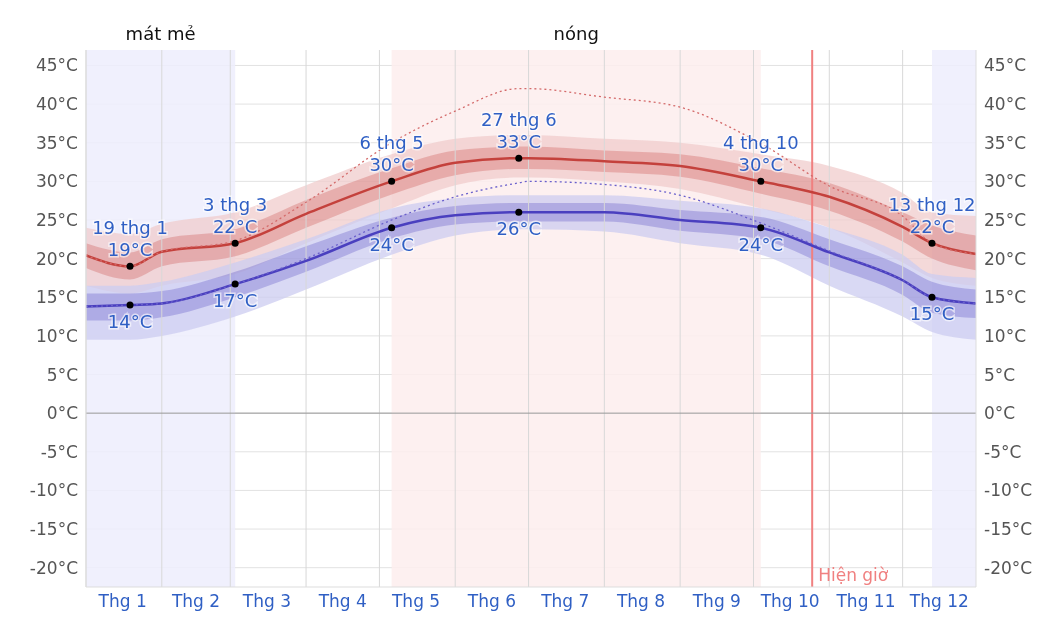  What do you see at coordinates (266, 601) in the screenshot?
I see `x-tick-label: Thg 3` at bounding box center [266, 601].